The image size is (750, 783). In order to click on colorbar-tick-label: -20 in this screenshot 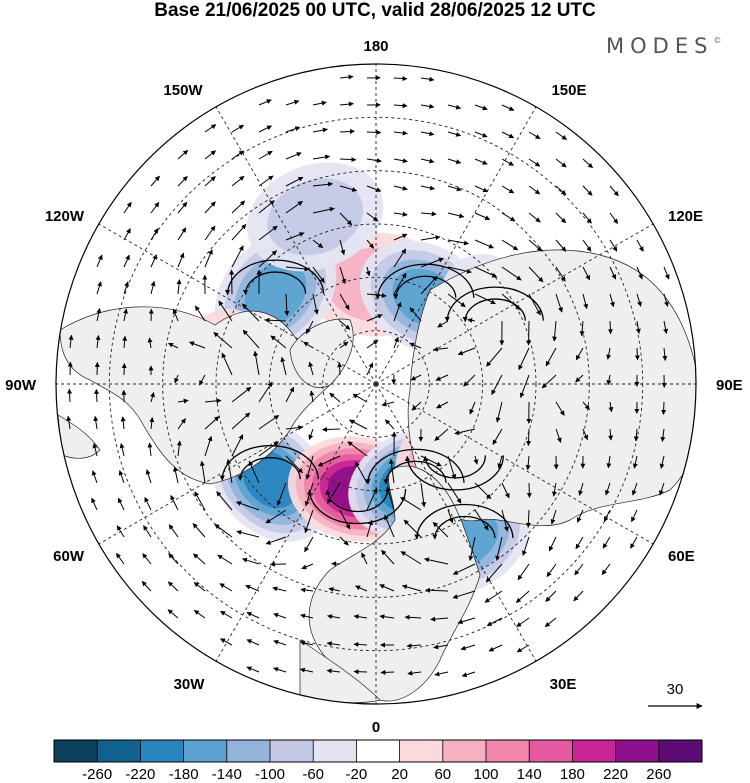, I will do `click(357, 774)`.